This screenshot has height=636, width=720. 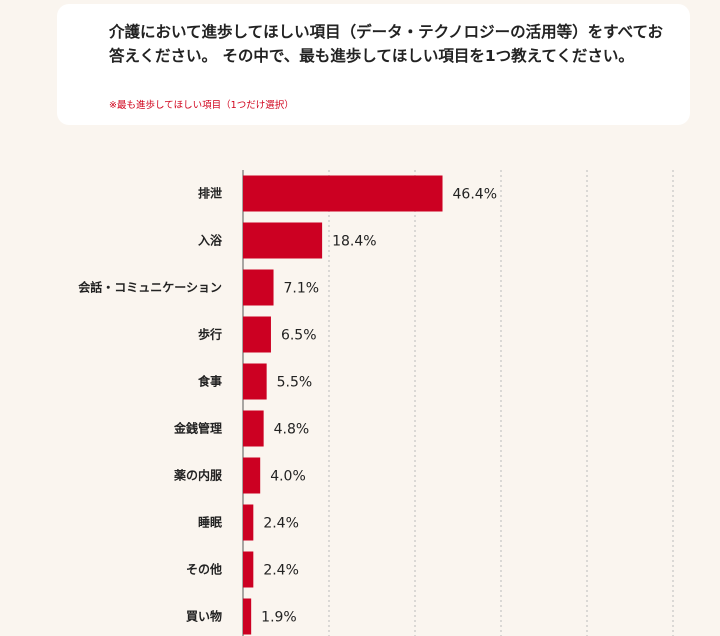 What do you see at coordinates (204, 569) in the screenshot?
I see `category-label: その他` at bounding box center [204, 569].